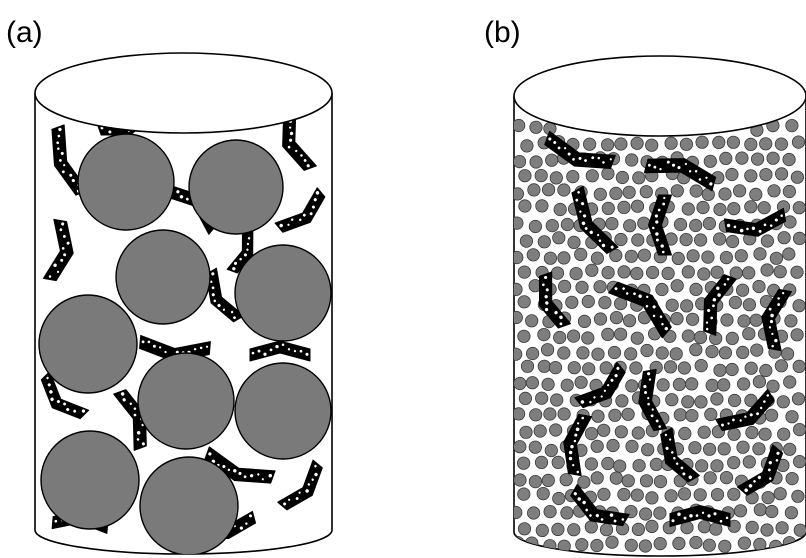  I want to click on panel-a-label: (a), so click(24, 32).